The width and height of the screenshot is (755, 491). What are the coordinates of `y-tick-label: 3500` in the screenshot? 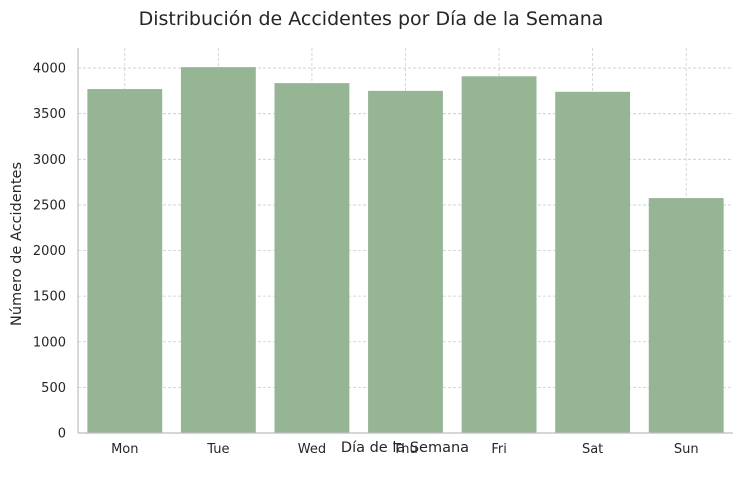 It's located at (49, 114).